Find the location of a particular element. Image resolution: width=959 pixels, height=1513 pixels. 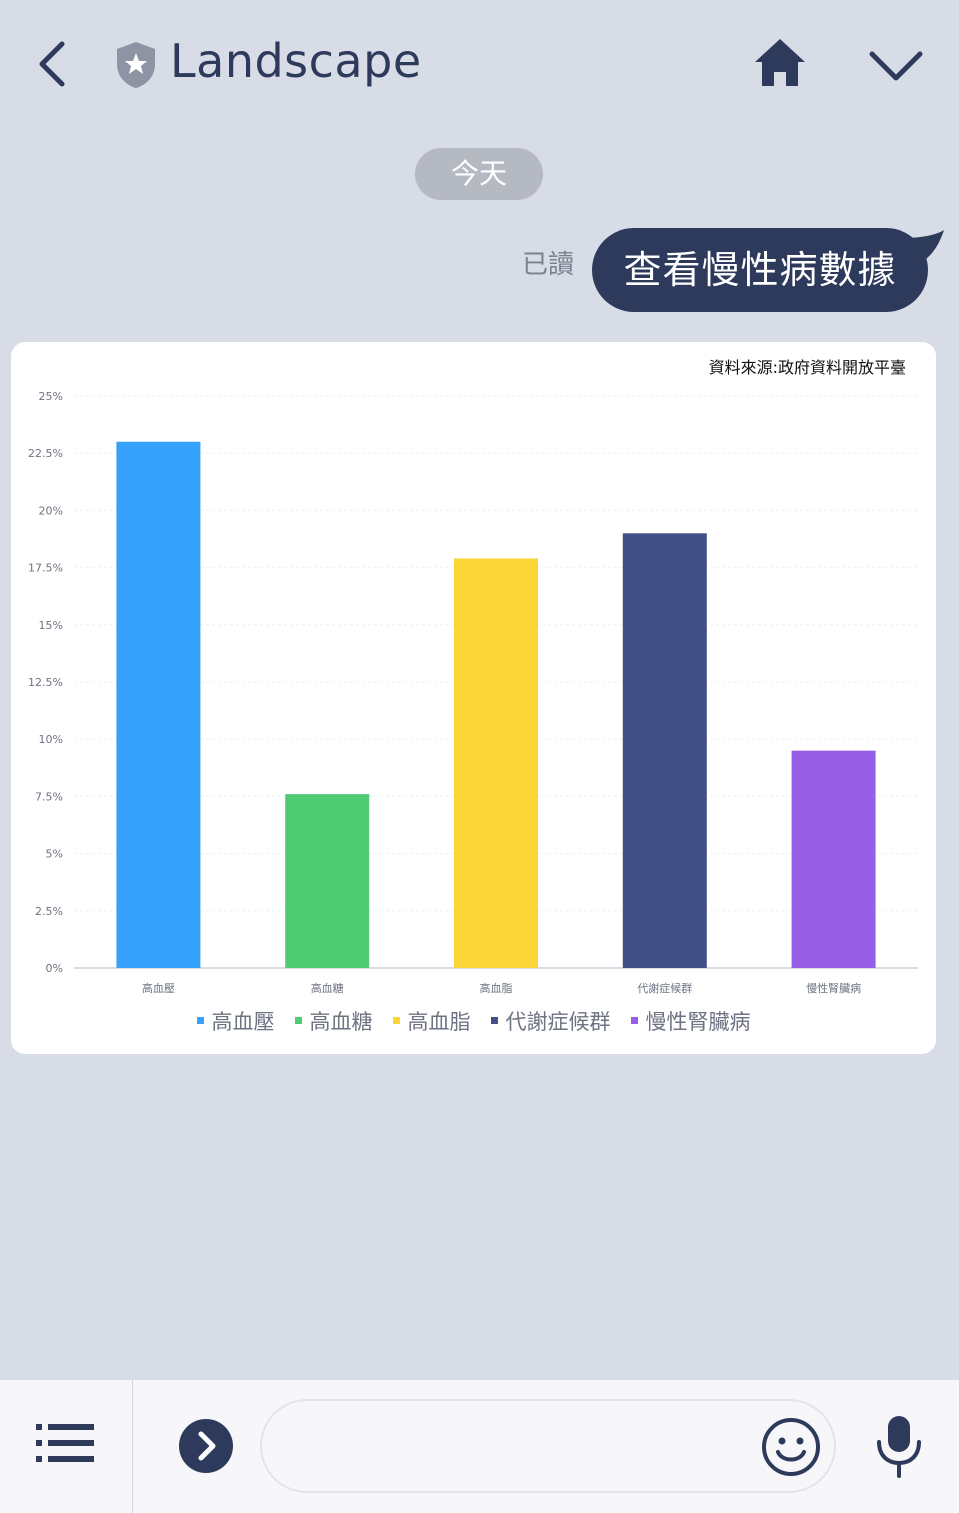

microphone-button is located at coordinates (899, 1446).